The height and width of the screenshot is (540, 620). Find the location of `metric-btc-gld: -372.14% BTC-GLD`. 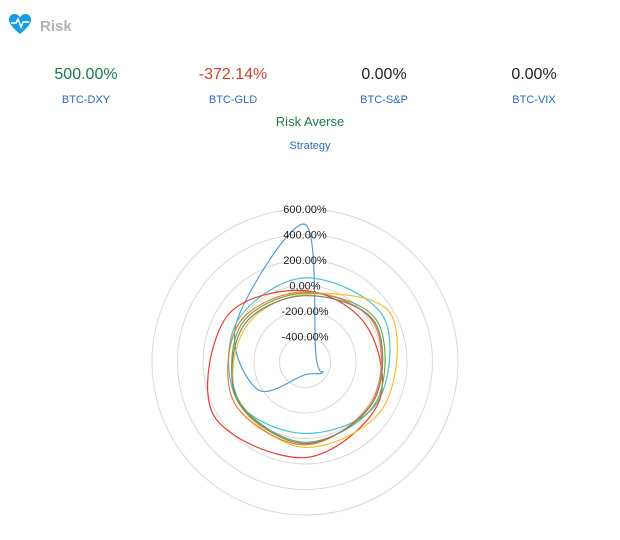

metric-btc-gld: -372.14% BTC-GLD is located at coordinates (233, 85).